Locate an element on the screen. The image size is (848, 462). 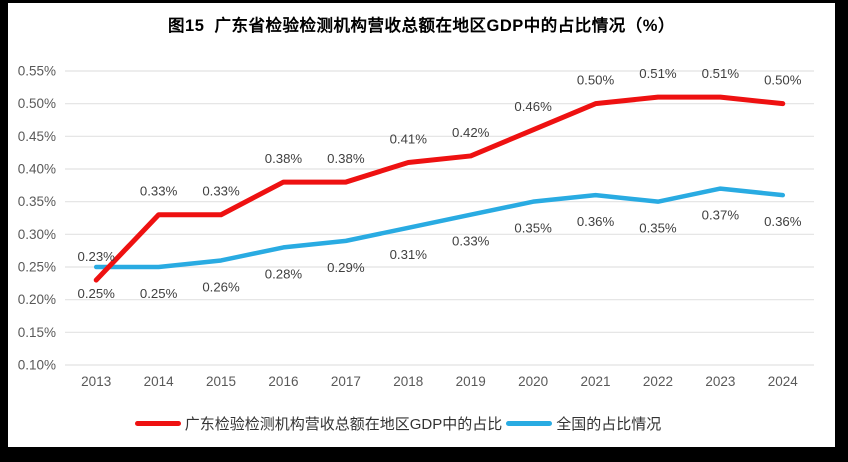
y-tick-label: 0.40% is located at coordinates (37, 169).